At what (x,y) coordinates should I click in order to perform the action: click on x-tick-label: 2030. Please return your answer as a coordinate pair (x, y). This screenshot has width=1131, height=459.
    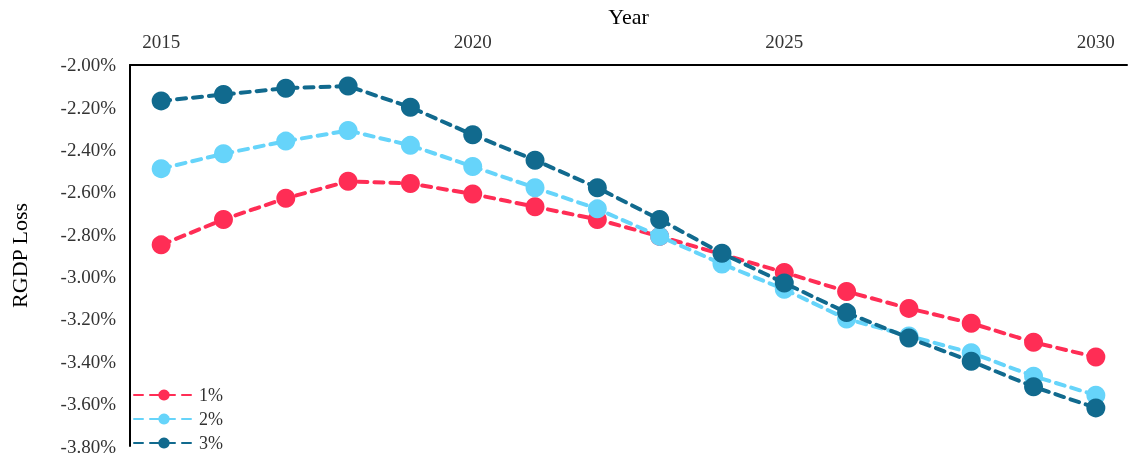
    Looking at the image, I should click on (1095, 41).